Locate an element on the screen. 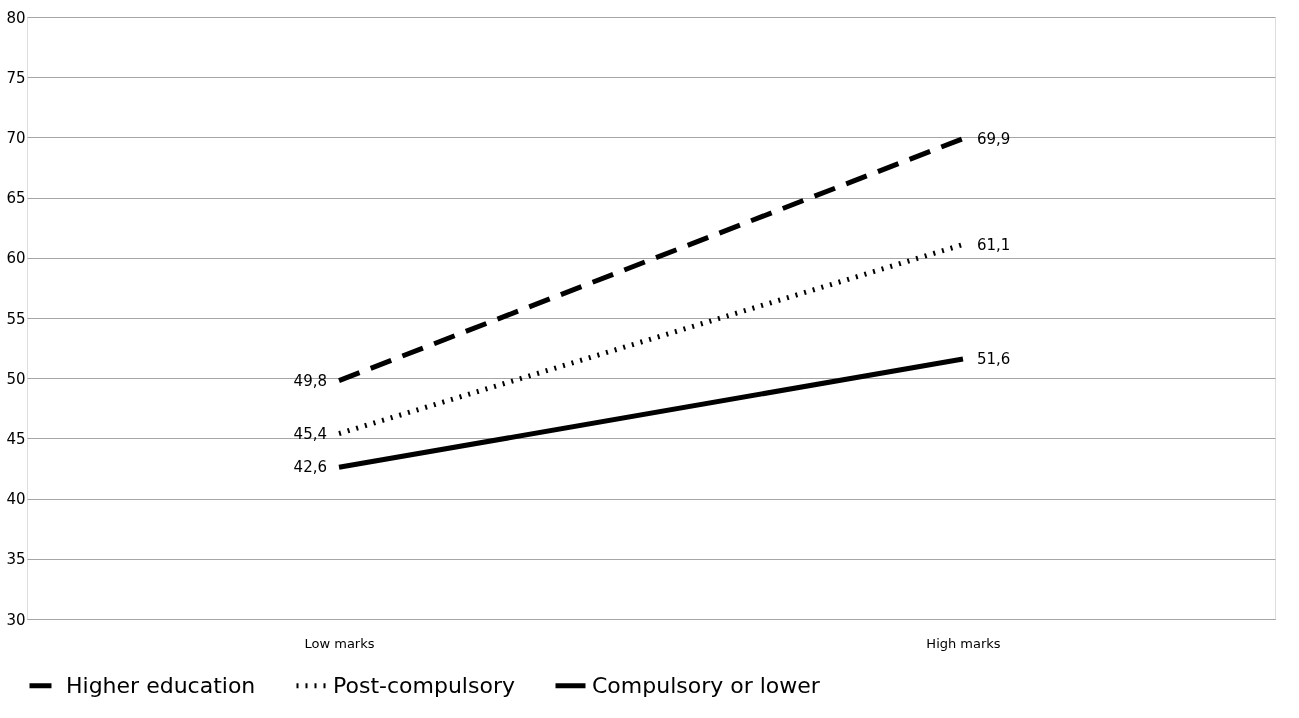 This screenshot has height=718, width=1299. y-tick-label: 55 is located at coordinates (16, 318).